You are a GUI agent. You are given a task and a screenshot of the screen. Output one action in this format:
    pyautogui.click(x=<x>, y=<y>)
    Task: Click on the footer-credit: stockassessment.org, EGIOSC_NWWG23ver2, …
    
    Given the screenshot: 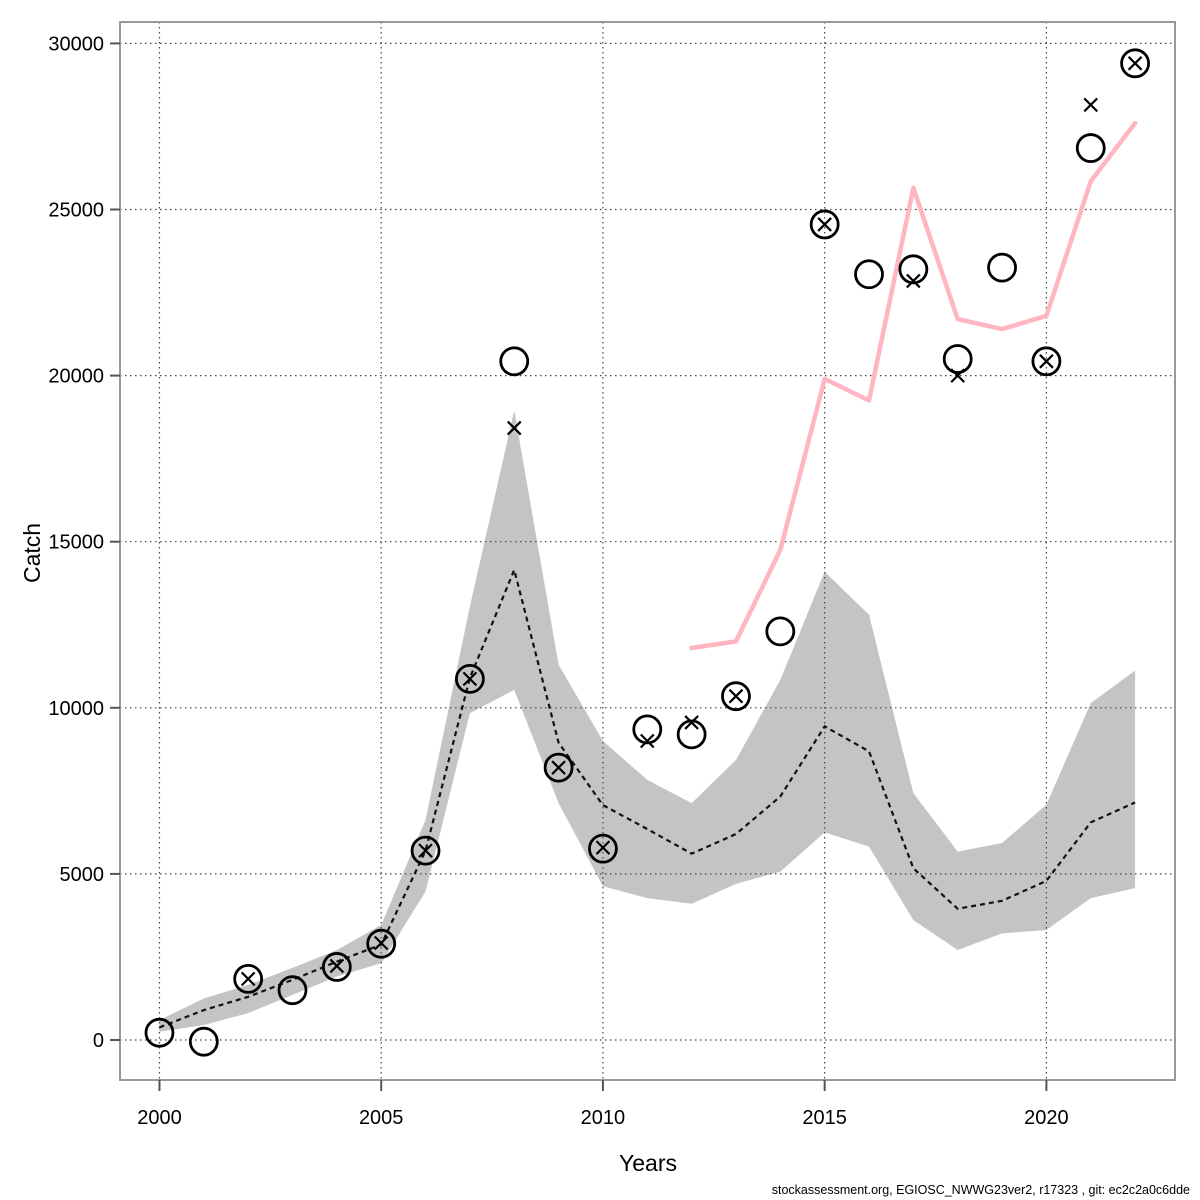 What is the action you would take?
    pyautogui.click(x=981, y=1190)
    